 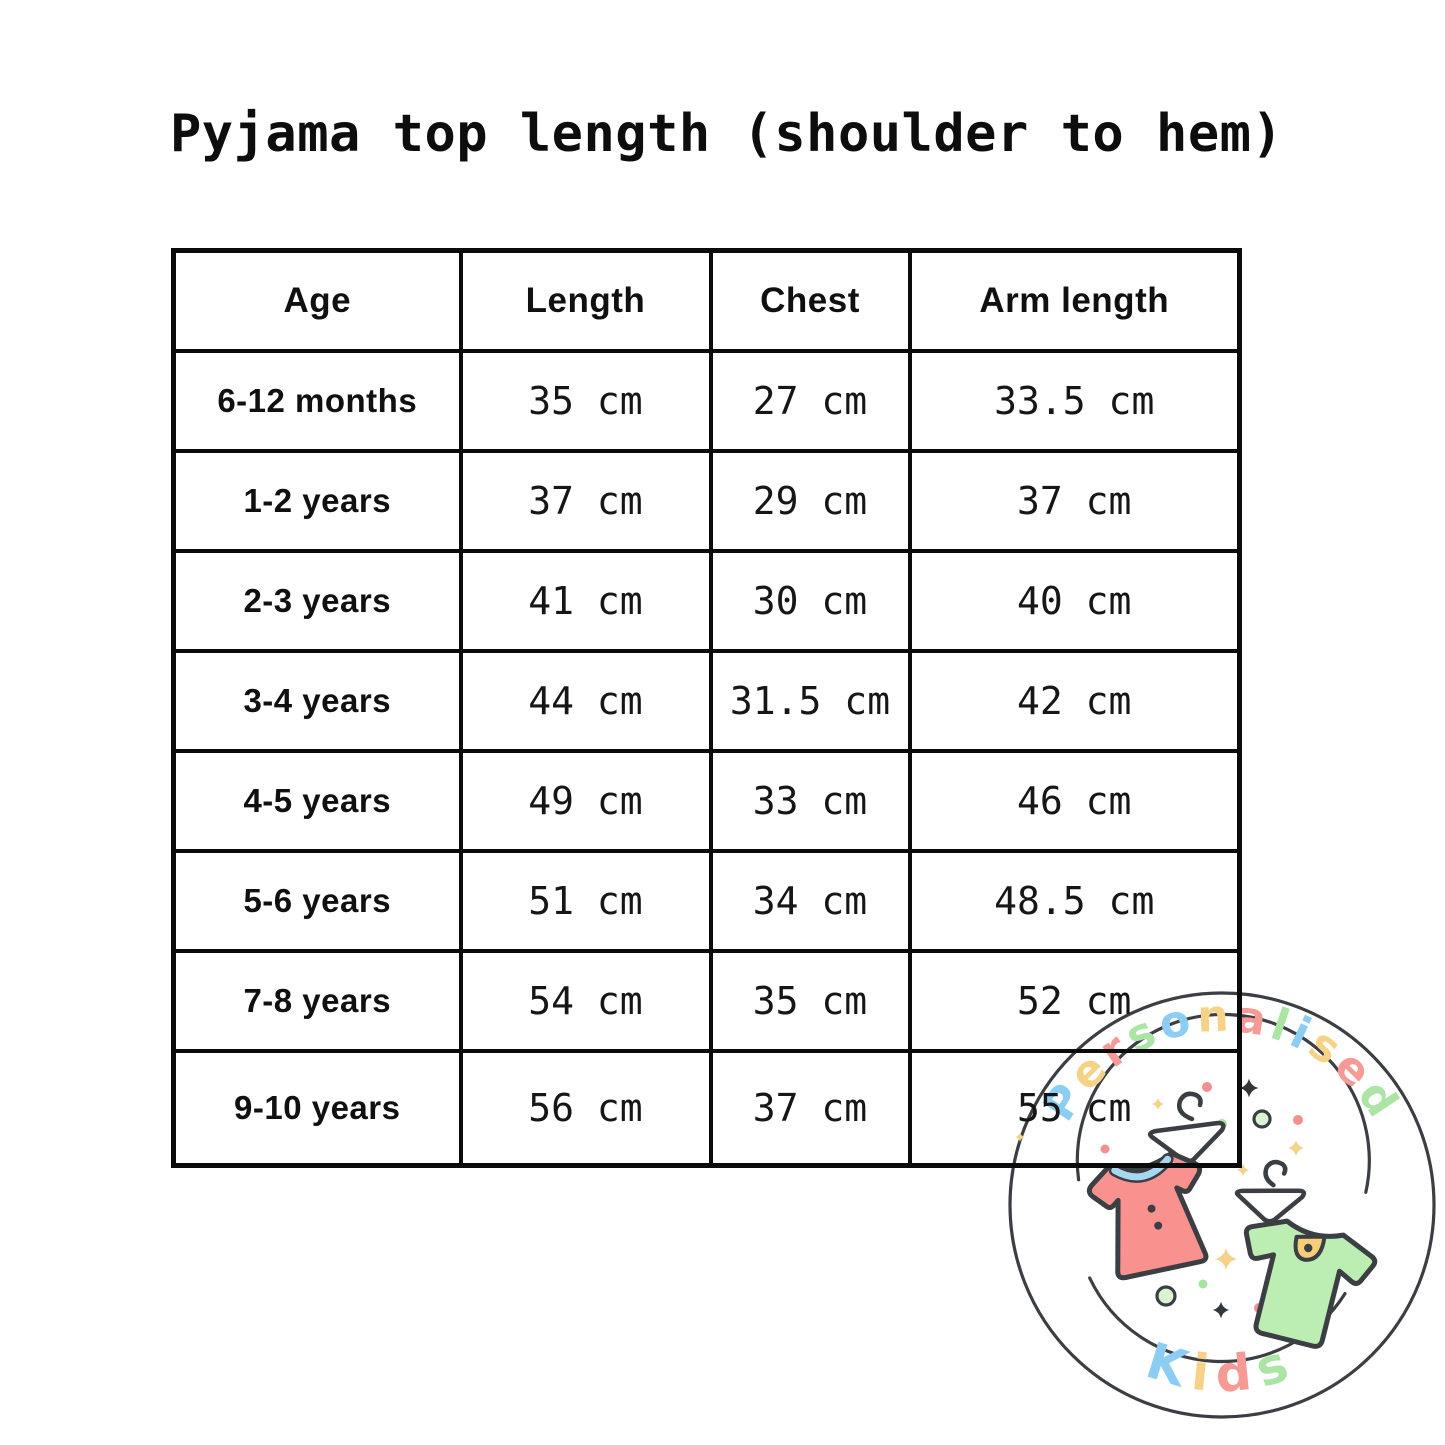 What do you see at coordinates (317, 300) in the screenshot?
I see `col-header-age: Age` at bounding box center [317, 300].